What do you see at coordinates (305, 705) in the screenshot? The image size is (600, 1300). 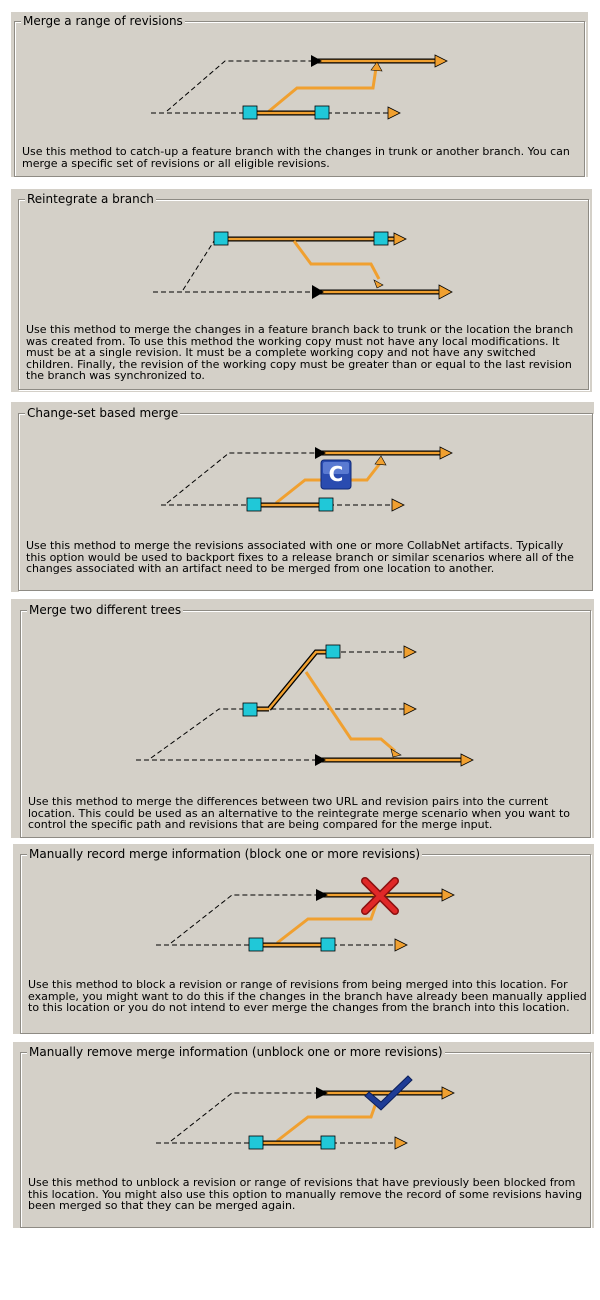 I see `two-trees-diagram` at bounding box center [305, 705].